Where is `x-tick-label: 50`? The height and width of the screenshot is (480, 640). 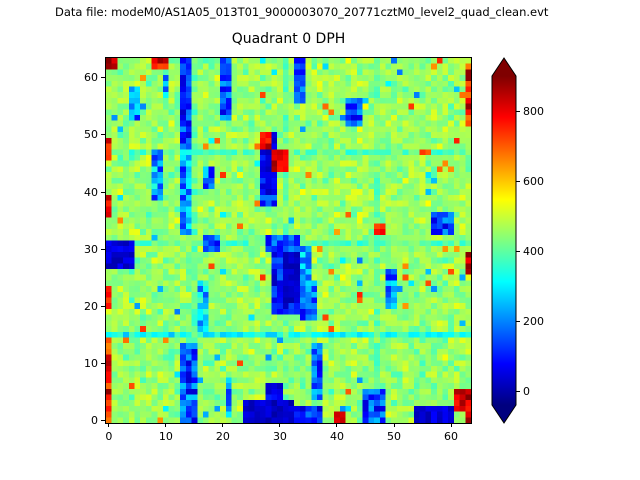
x-tick-label: 50 is located at coordinates (394, 436).